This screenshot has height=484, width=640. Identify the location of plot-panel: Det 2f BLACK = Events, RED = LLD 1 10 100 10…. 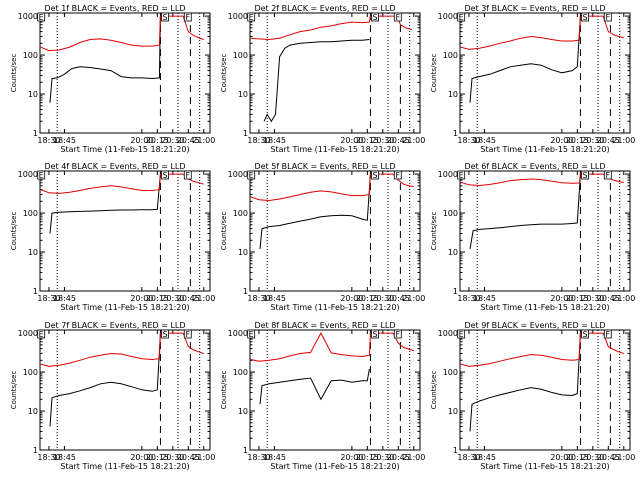
(322, 79).